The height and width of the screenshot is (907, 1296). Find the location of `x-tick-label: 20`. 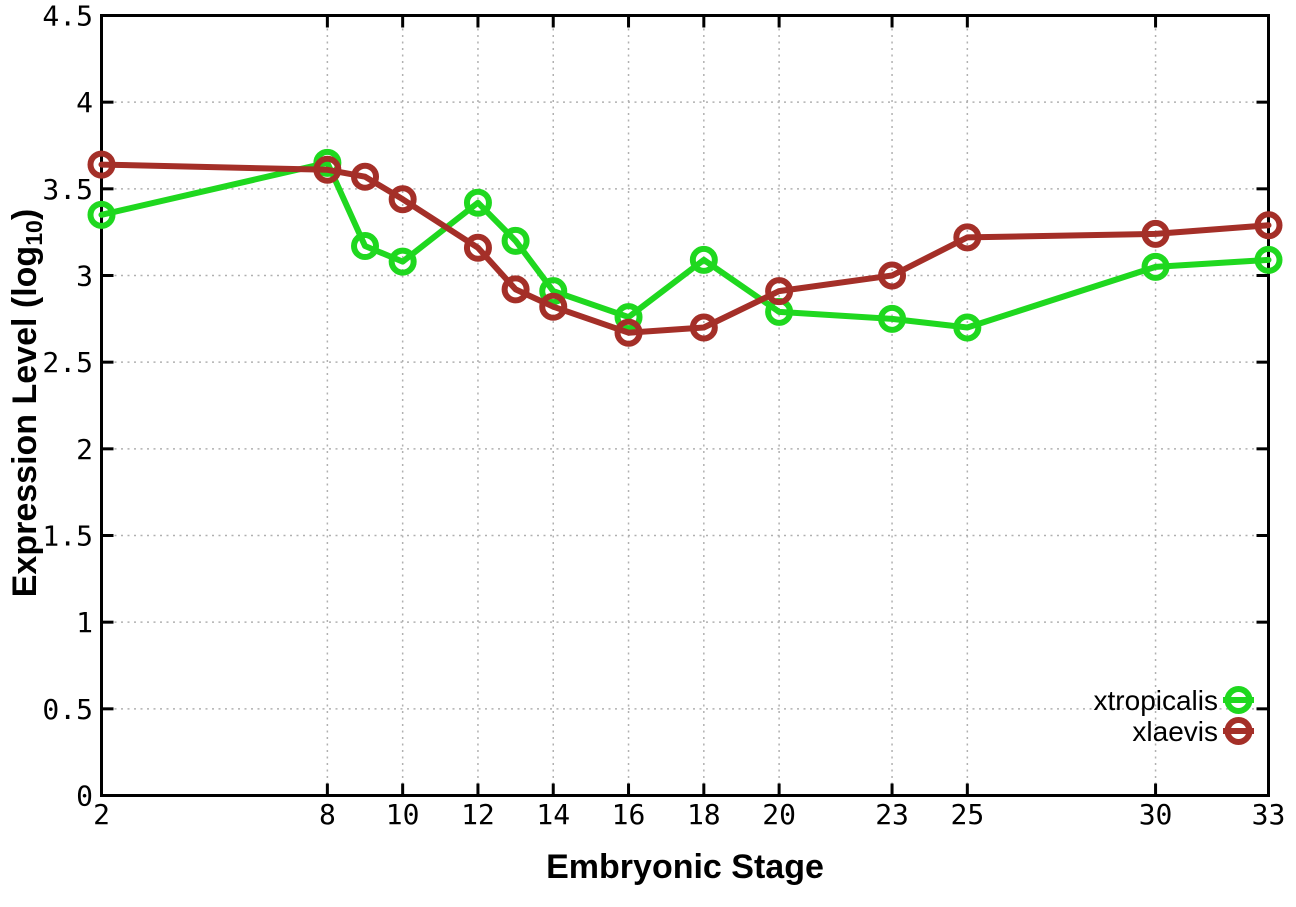

x-tick-label: 20 is located at coordinates (779, 814).